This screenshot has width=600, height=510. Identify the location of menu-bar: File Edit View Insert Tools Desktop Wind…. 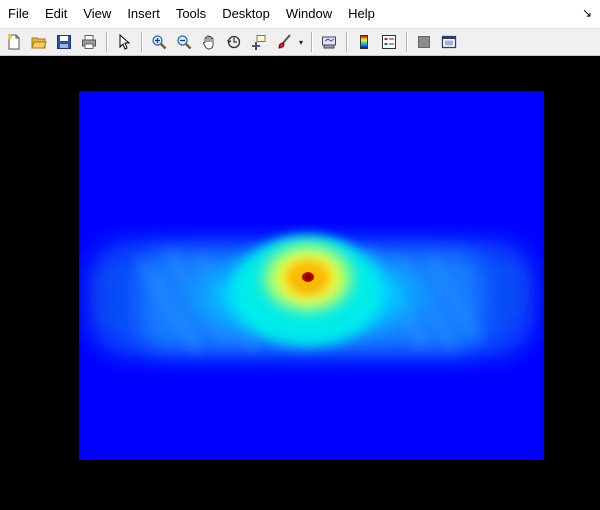
(300, 14).